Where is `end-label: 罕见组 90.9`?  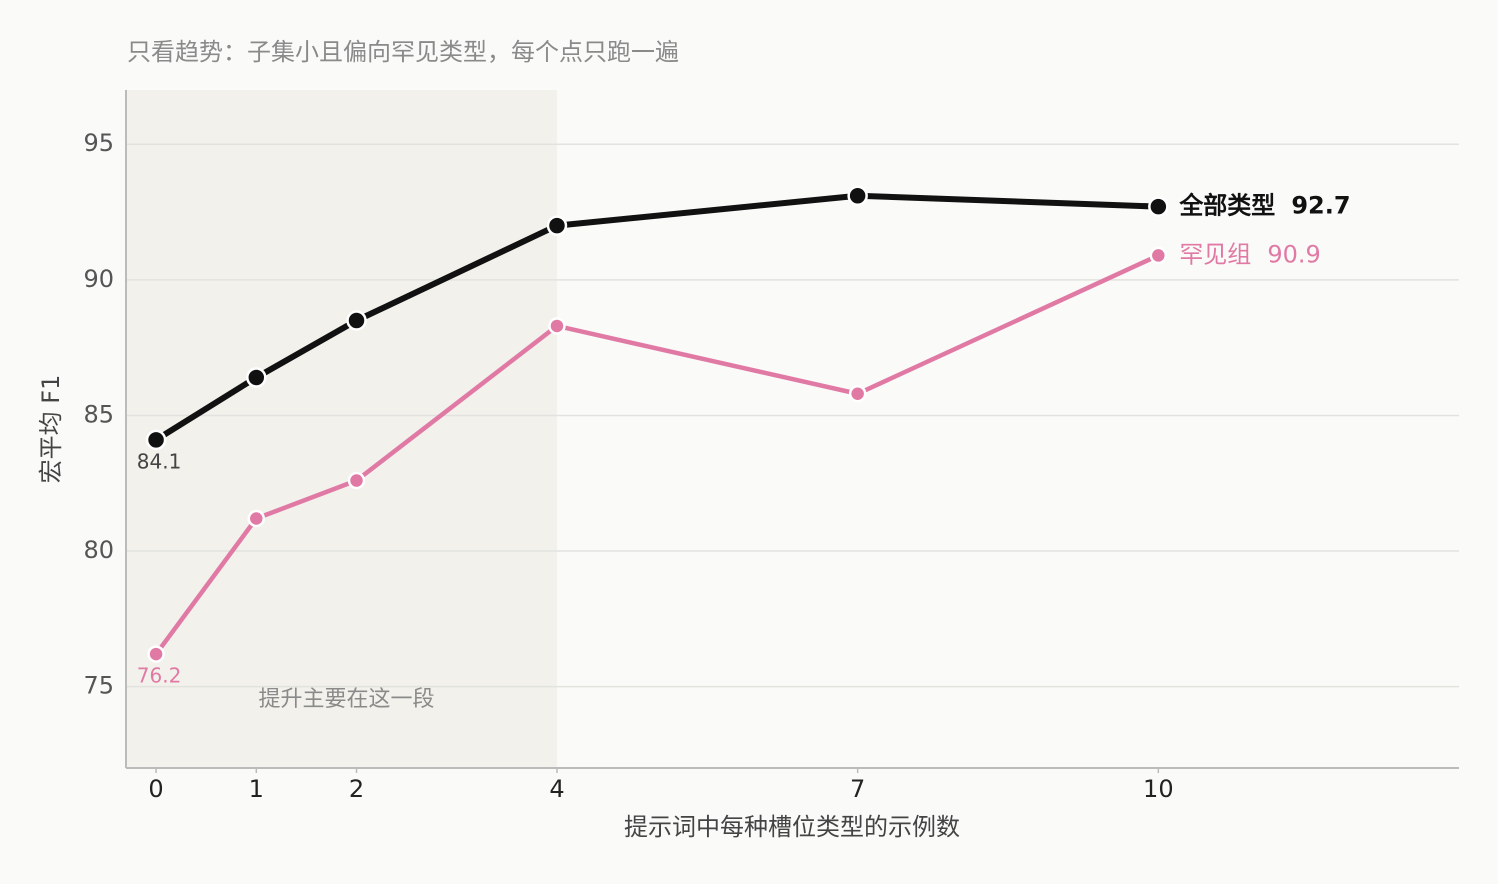 end-label: 罕见组 90.9 is located at coordinates (1249, 254).